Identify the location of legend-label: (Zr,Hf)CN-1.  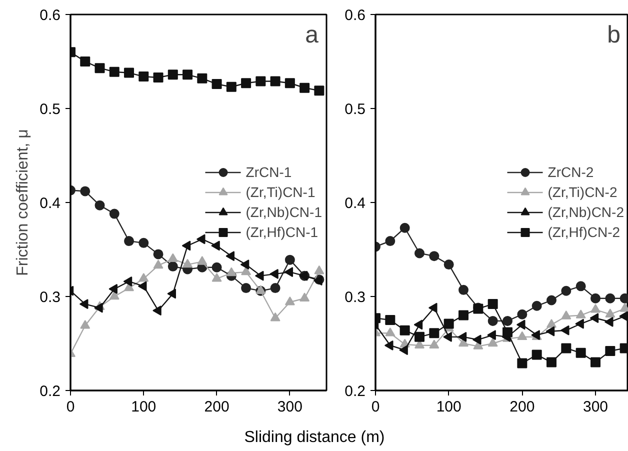
(282, 232).